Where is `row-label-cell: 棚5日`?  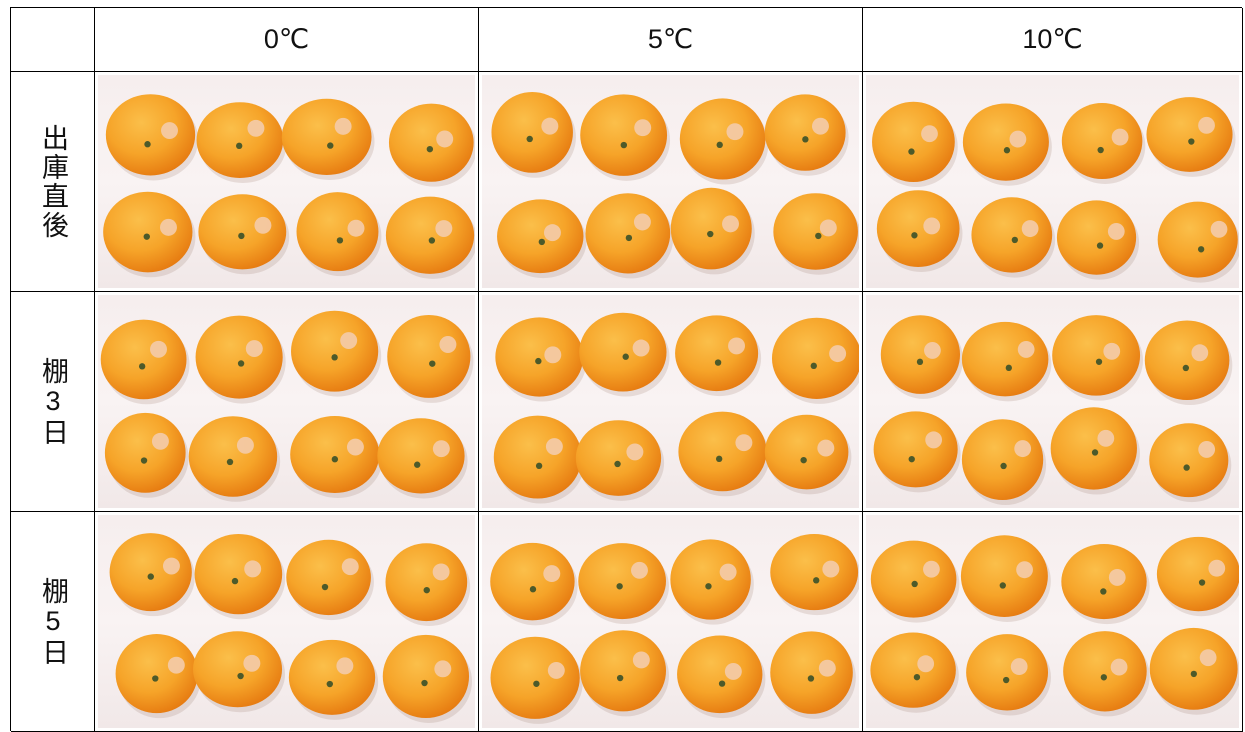 row-label-cell: 棚5日 is located at coordinates (53, 622).